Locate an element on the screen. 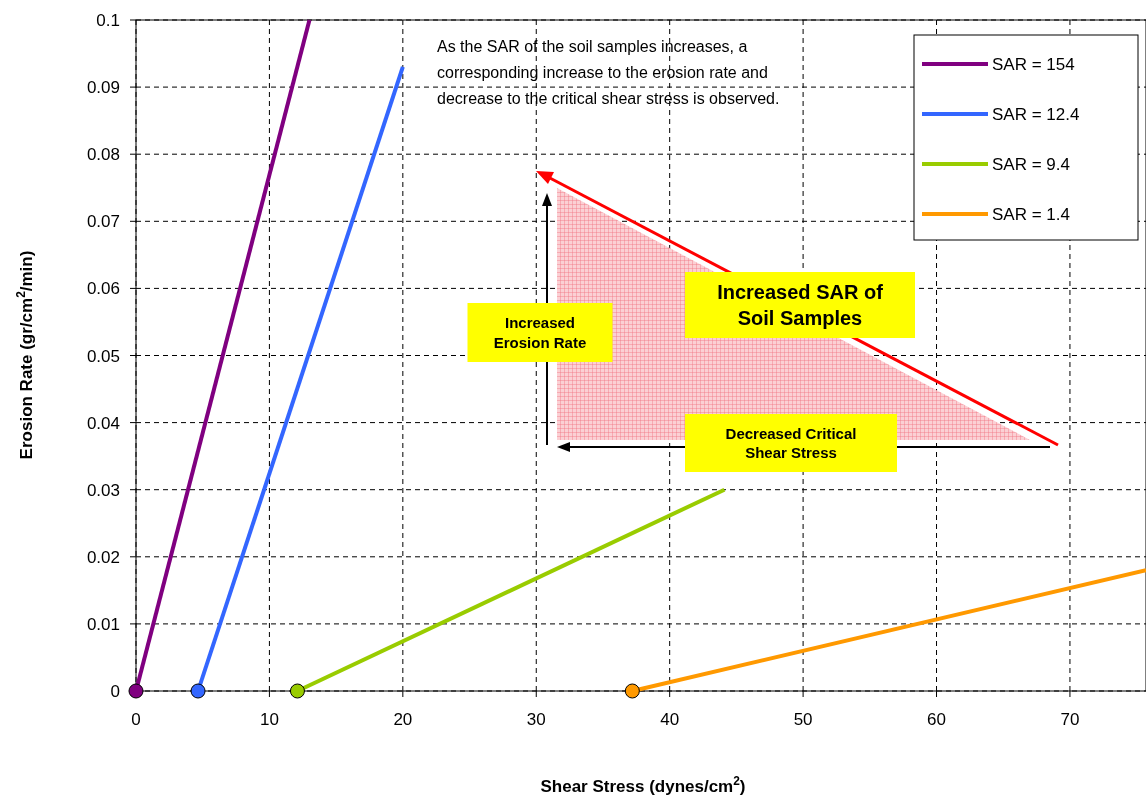 This screenshot has height=802, width=1146. y-tick-label: 0.01 is located at coordinates (103, 624).